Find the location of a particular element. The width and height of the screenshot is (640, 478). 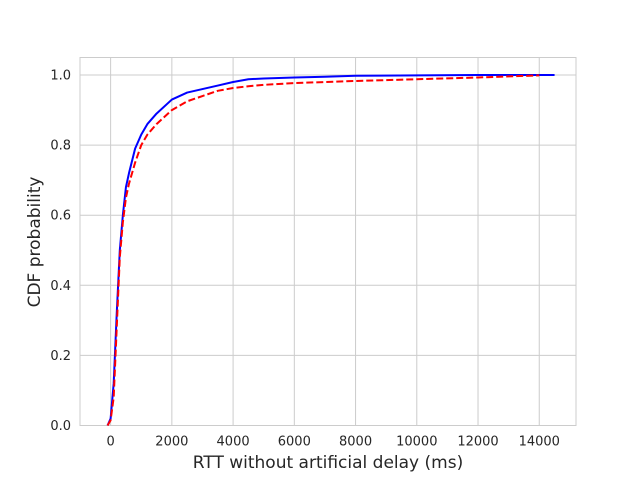

x-tick-label: 12000 is located at coordinates (477, 442).